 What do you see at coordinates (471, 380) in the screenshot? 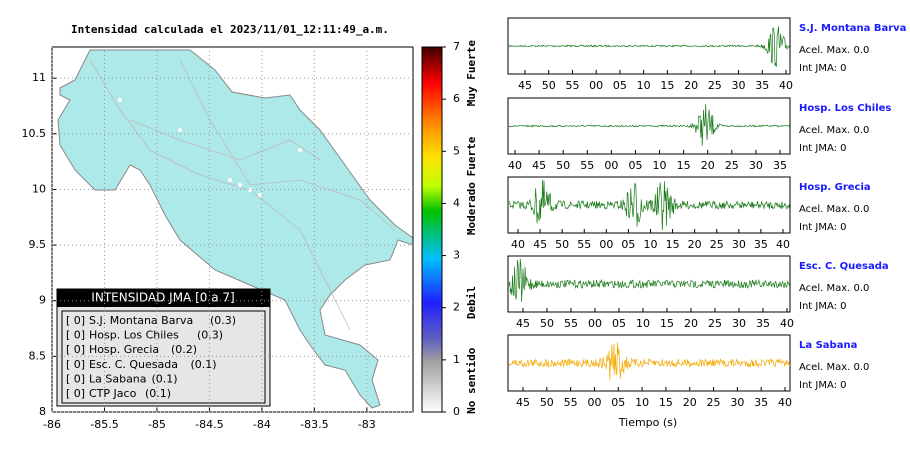
I see `colorbar-level-label: No sentido` at bounding box center [471, 380].